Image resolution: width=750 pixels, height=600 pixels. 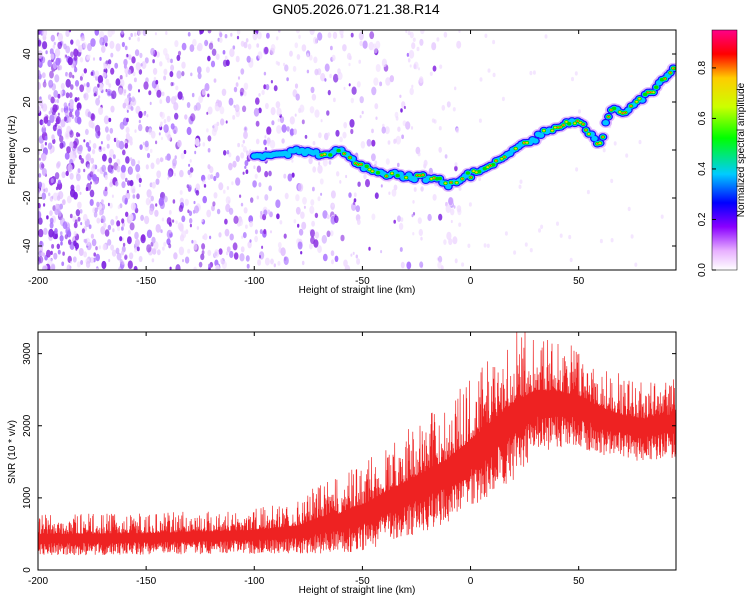 What do you see at coordinates (254, 281) in the screenshot?
I see `spectrogram-x-tick-label: -100` at bounding box center [254, 281].